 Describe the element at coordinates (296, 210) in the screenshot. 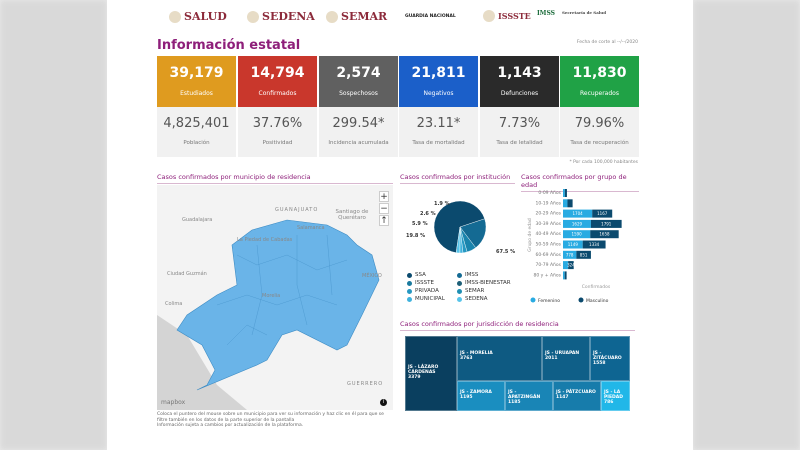

I see `map-label: GUANAJUATO` at that location.